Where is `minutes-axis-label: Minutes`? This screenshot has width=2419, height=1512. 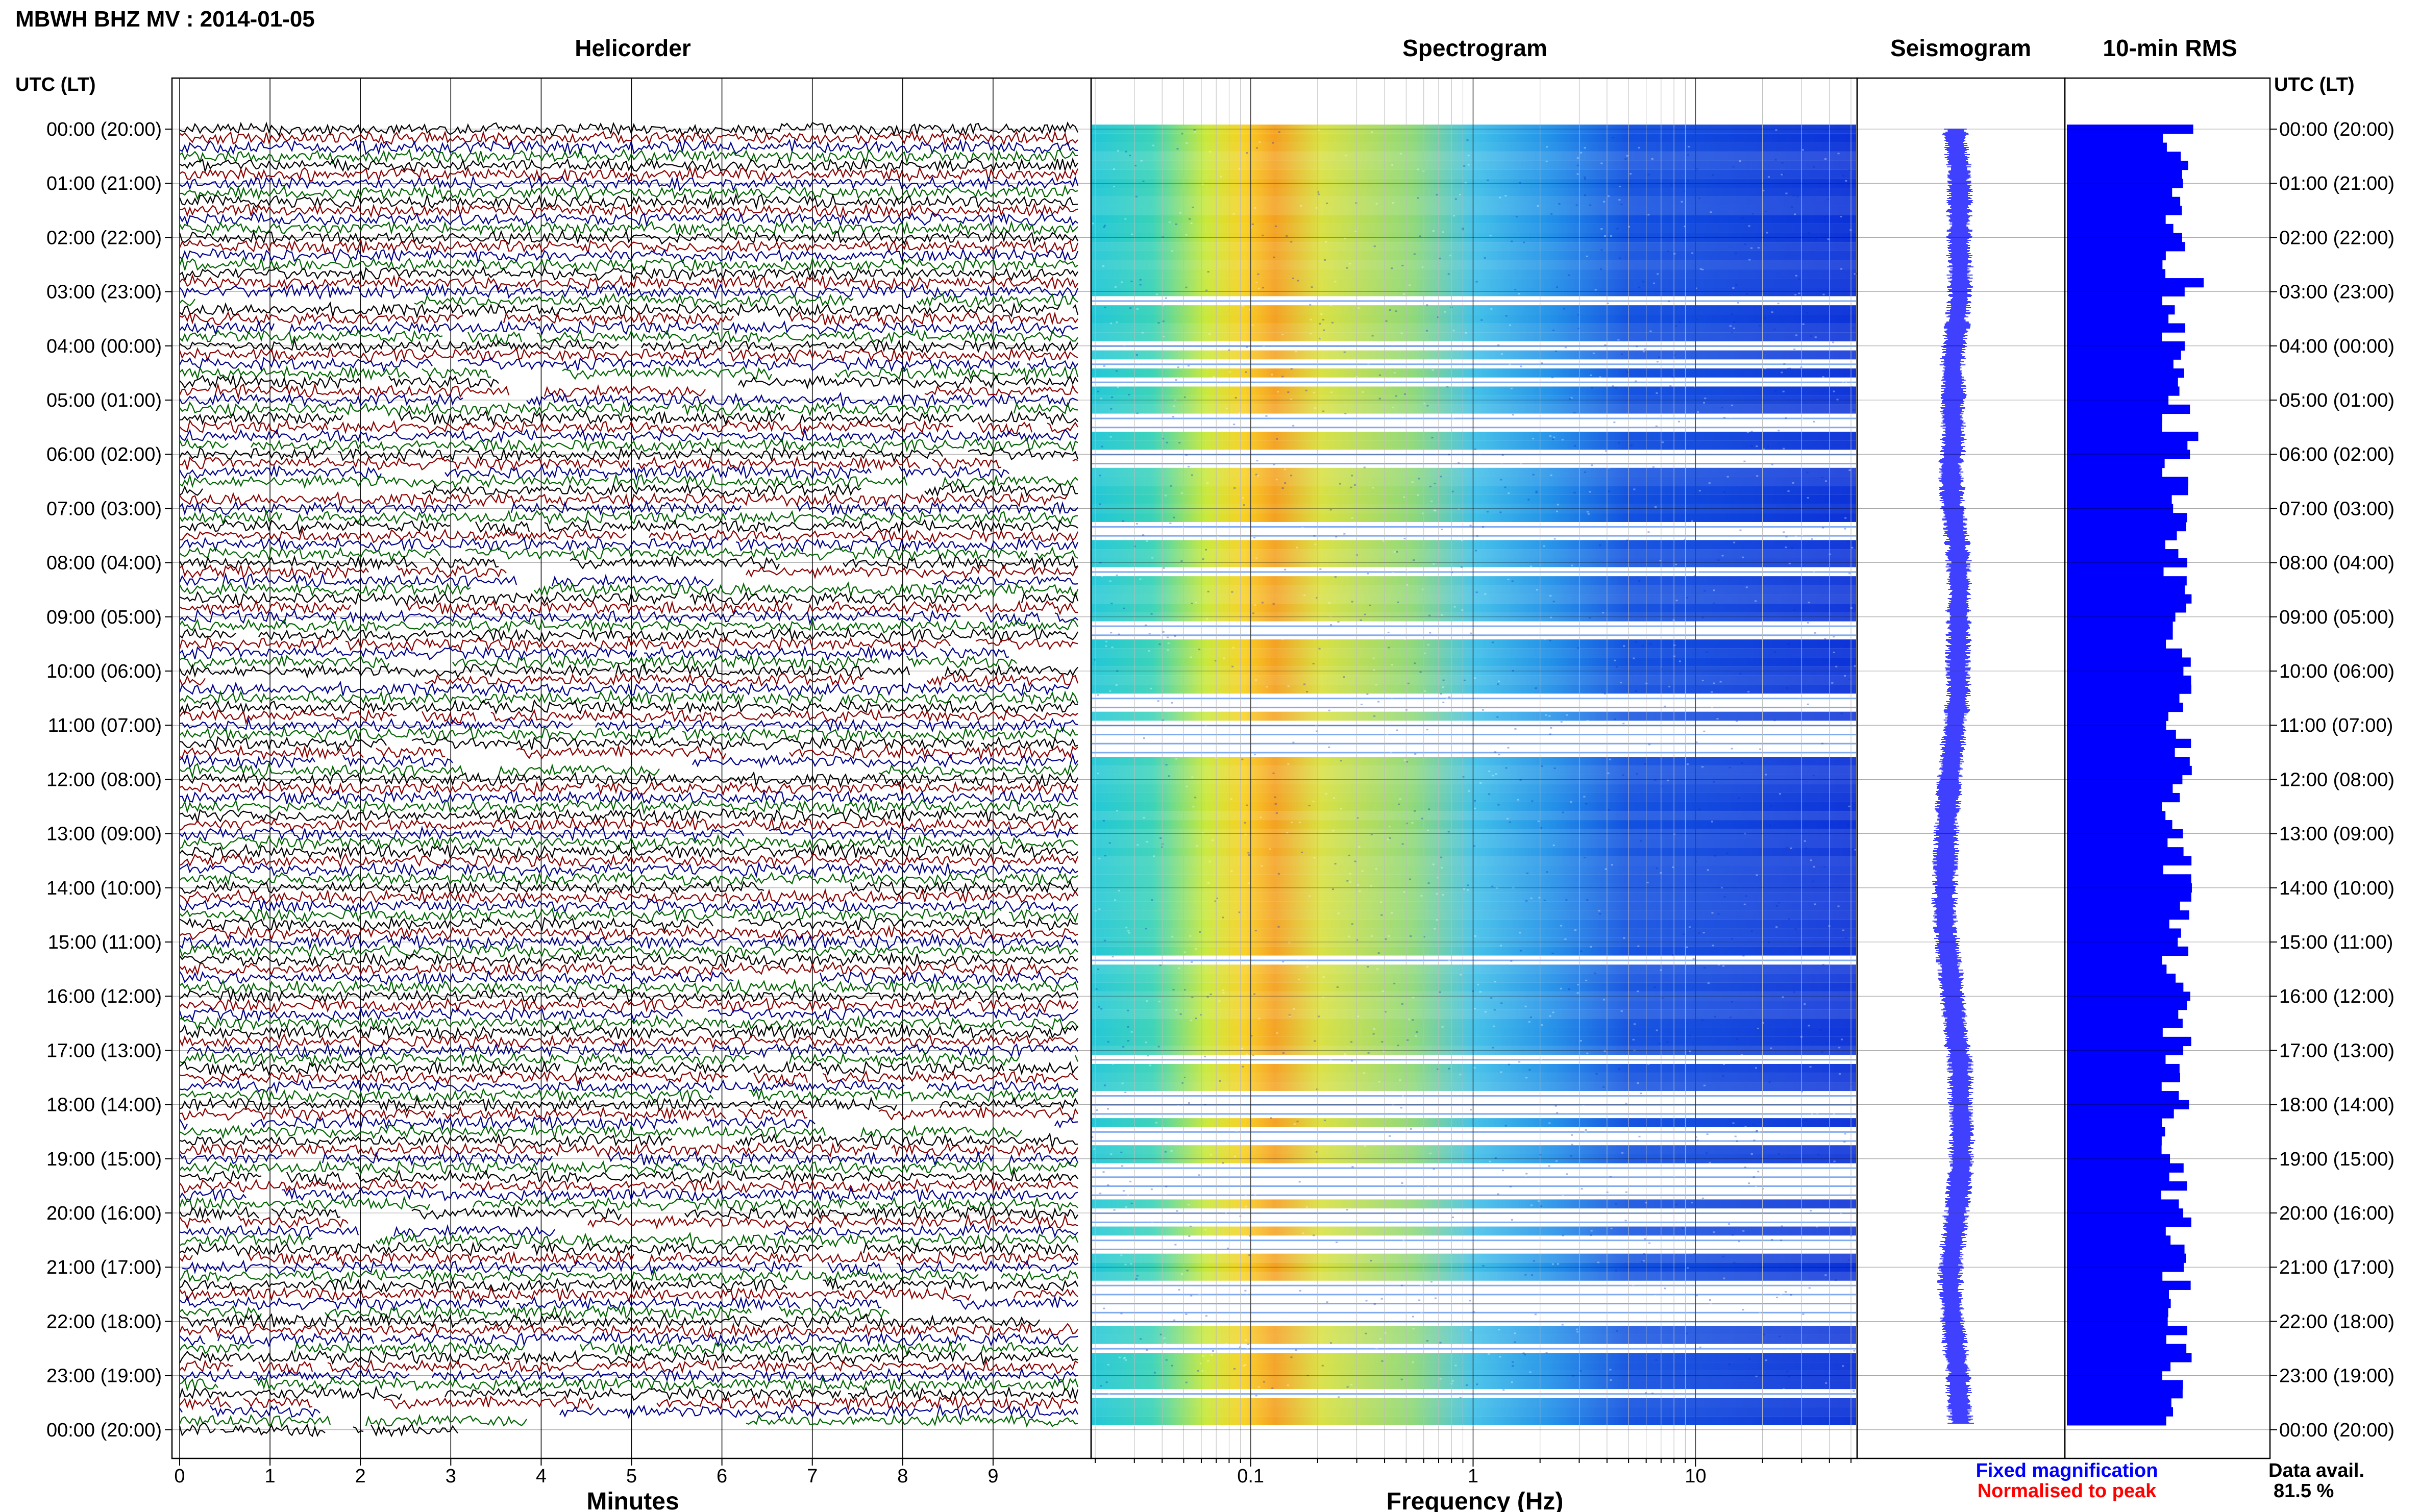
minutes-axis-label: Minutes is located at coordinates (632, 1500).